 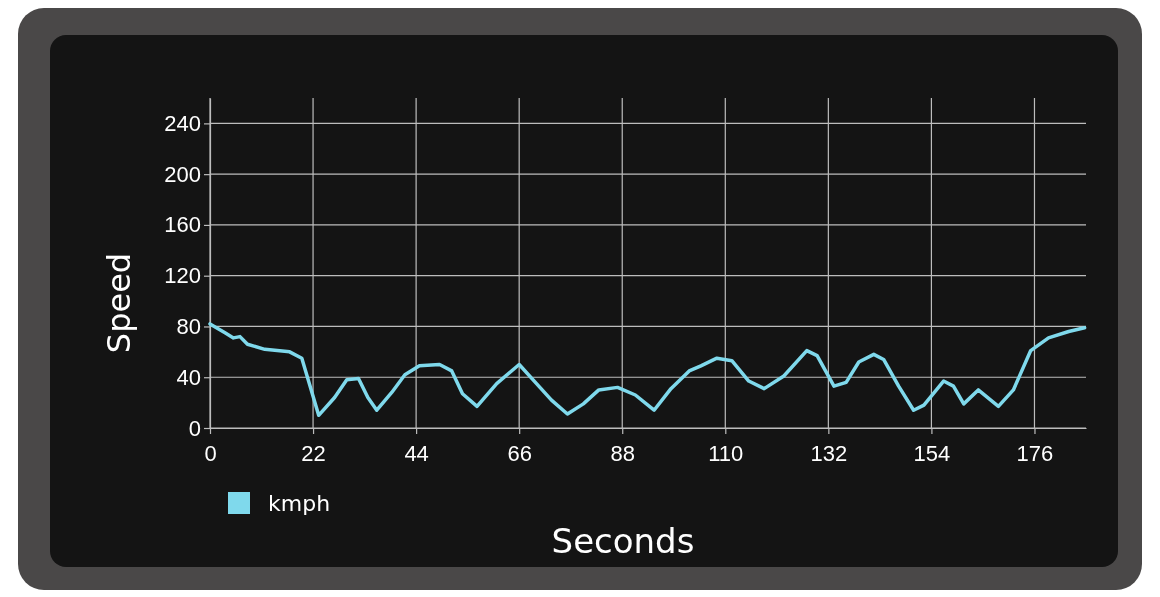 What do you see at coordinates (313, 454) in the screenshot?
I see `x-tick-label: 22` at bounding box center [313, 454].